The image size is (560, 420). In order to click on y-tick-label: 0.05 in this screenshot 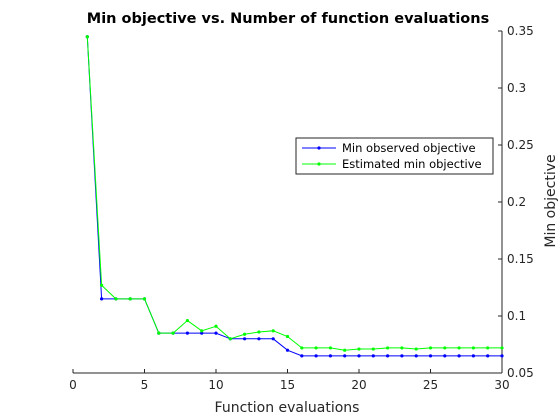, I will do `click(520, 373)`.